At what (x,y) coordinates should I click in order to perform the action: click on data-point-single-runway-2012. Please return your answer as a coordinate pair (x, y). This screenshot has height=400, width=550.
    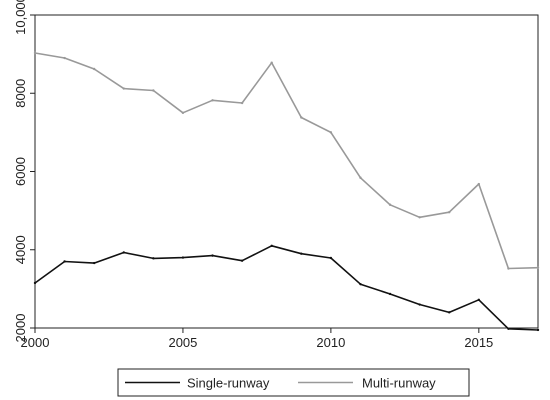
    Looking at the image, I should click on (390, 294).